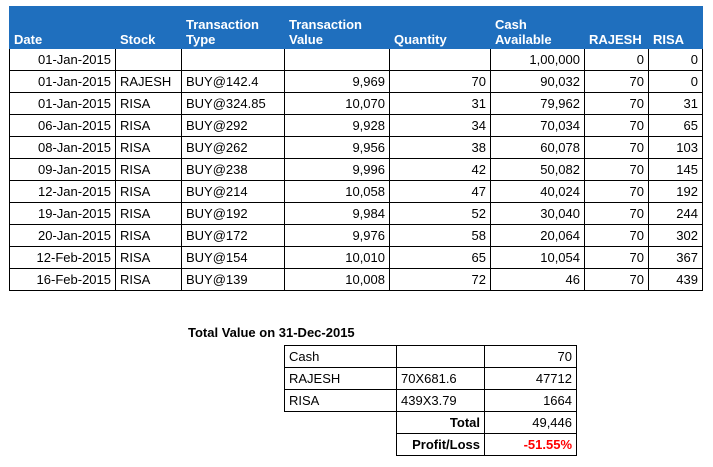 This screenshot has height=467, width=713. What do you see at coordinates (233, 191) in the screenshot?
I see `cell-type: BUY@214` at bounding box center [233, 191].